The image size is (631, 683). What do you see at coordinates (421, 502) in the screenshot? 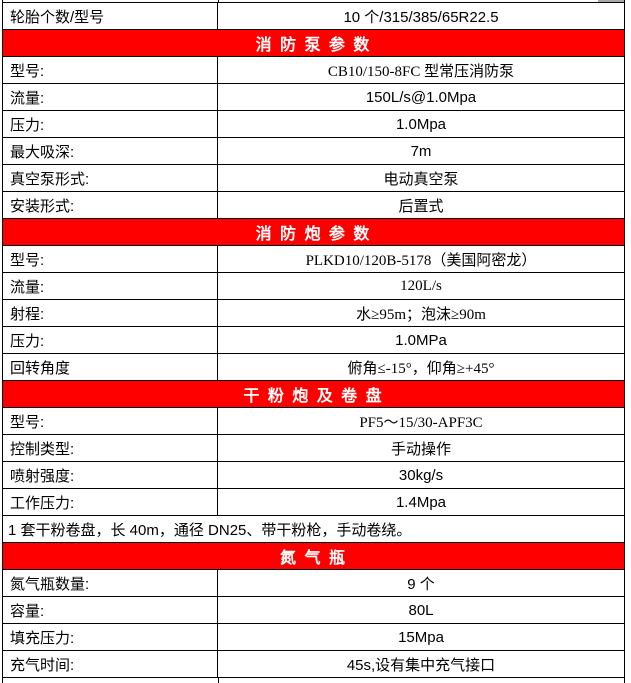
I see `row-value: 1.4Mpa` at bounding box center [421, 502].